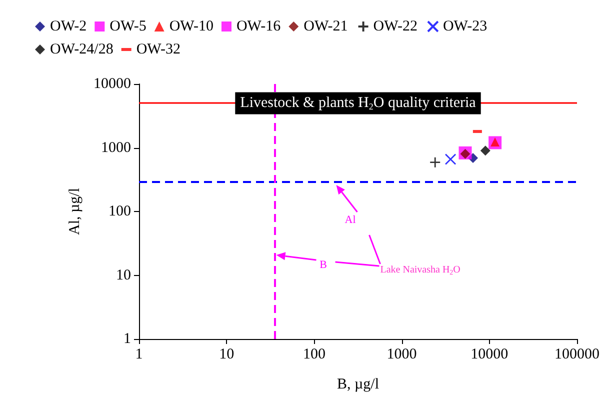 The image size is (613, 408). What do you see at coordinates (350, 220) in the screenshot?
I see `ref-line-label: Al` at bounding box center [350, 220].